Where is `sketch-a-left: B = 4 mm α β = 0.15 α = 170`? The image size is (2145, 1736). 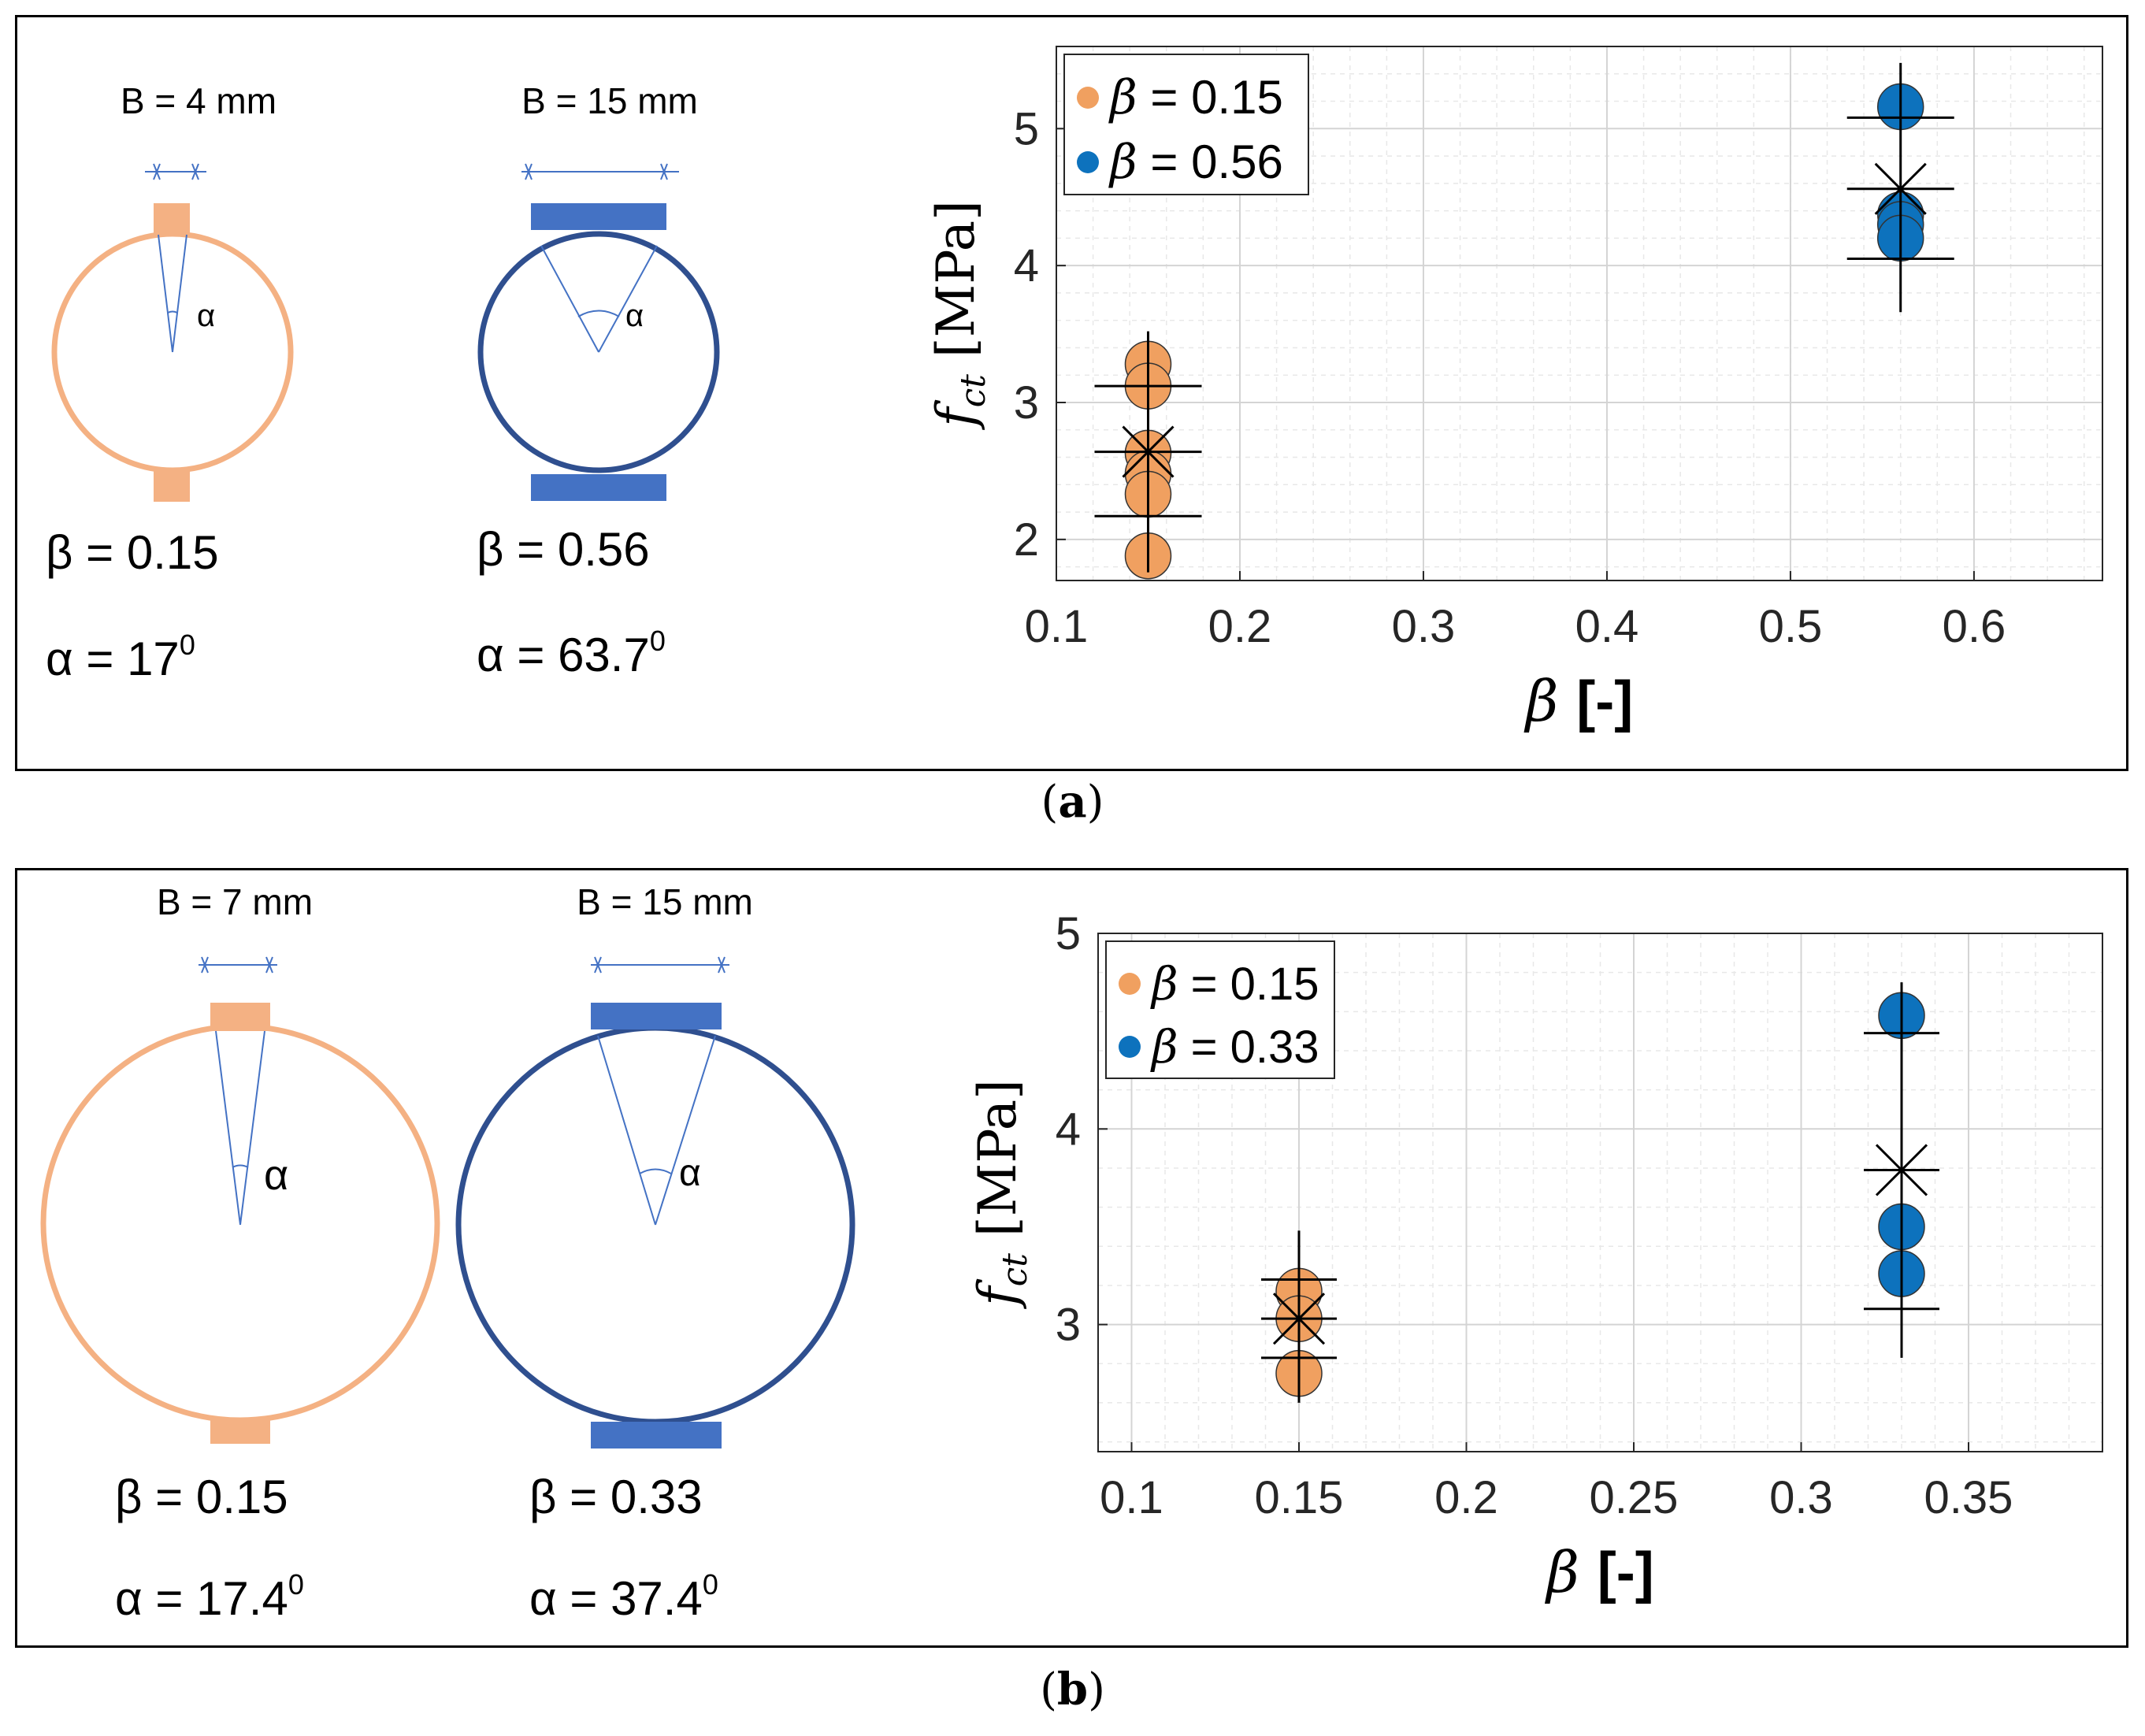 sketch-a-left: B = 4 mm α β = 0.15 α = 170 is located at coordinates (170, 382).